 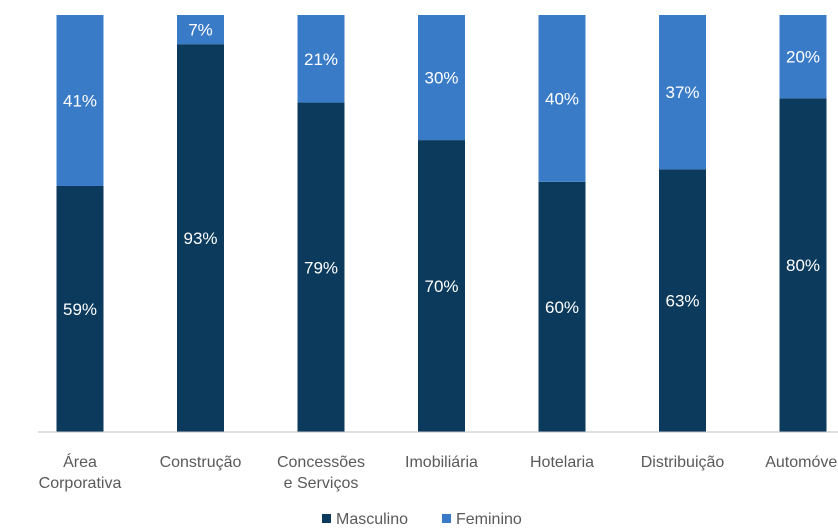 What do you see at coordinates (422, 519) in the screenshot?
I see `legend: Masculino Feminino` at bounding box center [422, 519].